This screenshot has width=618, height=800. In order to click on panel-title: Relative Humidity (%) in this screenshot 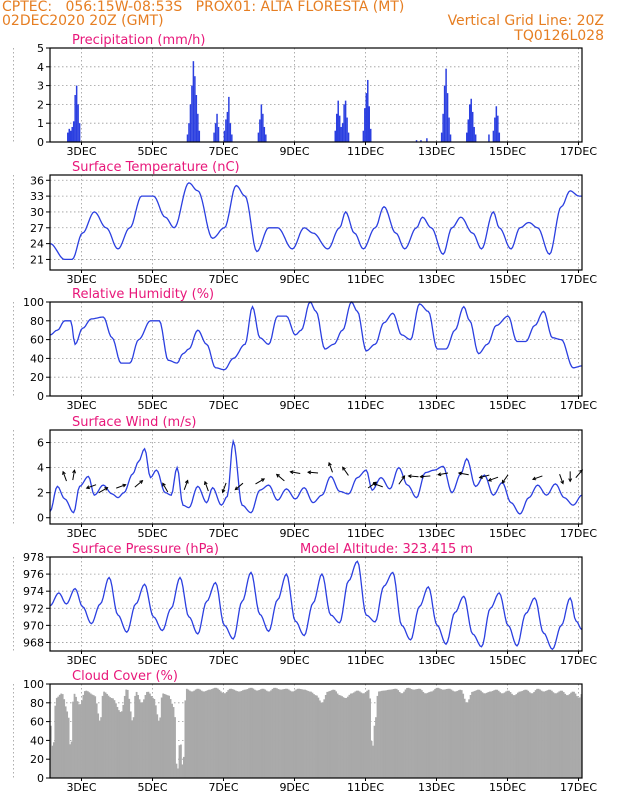, I will do `click(143, 294)`.